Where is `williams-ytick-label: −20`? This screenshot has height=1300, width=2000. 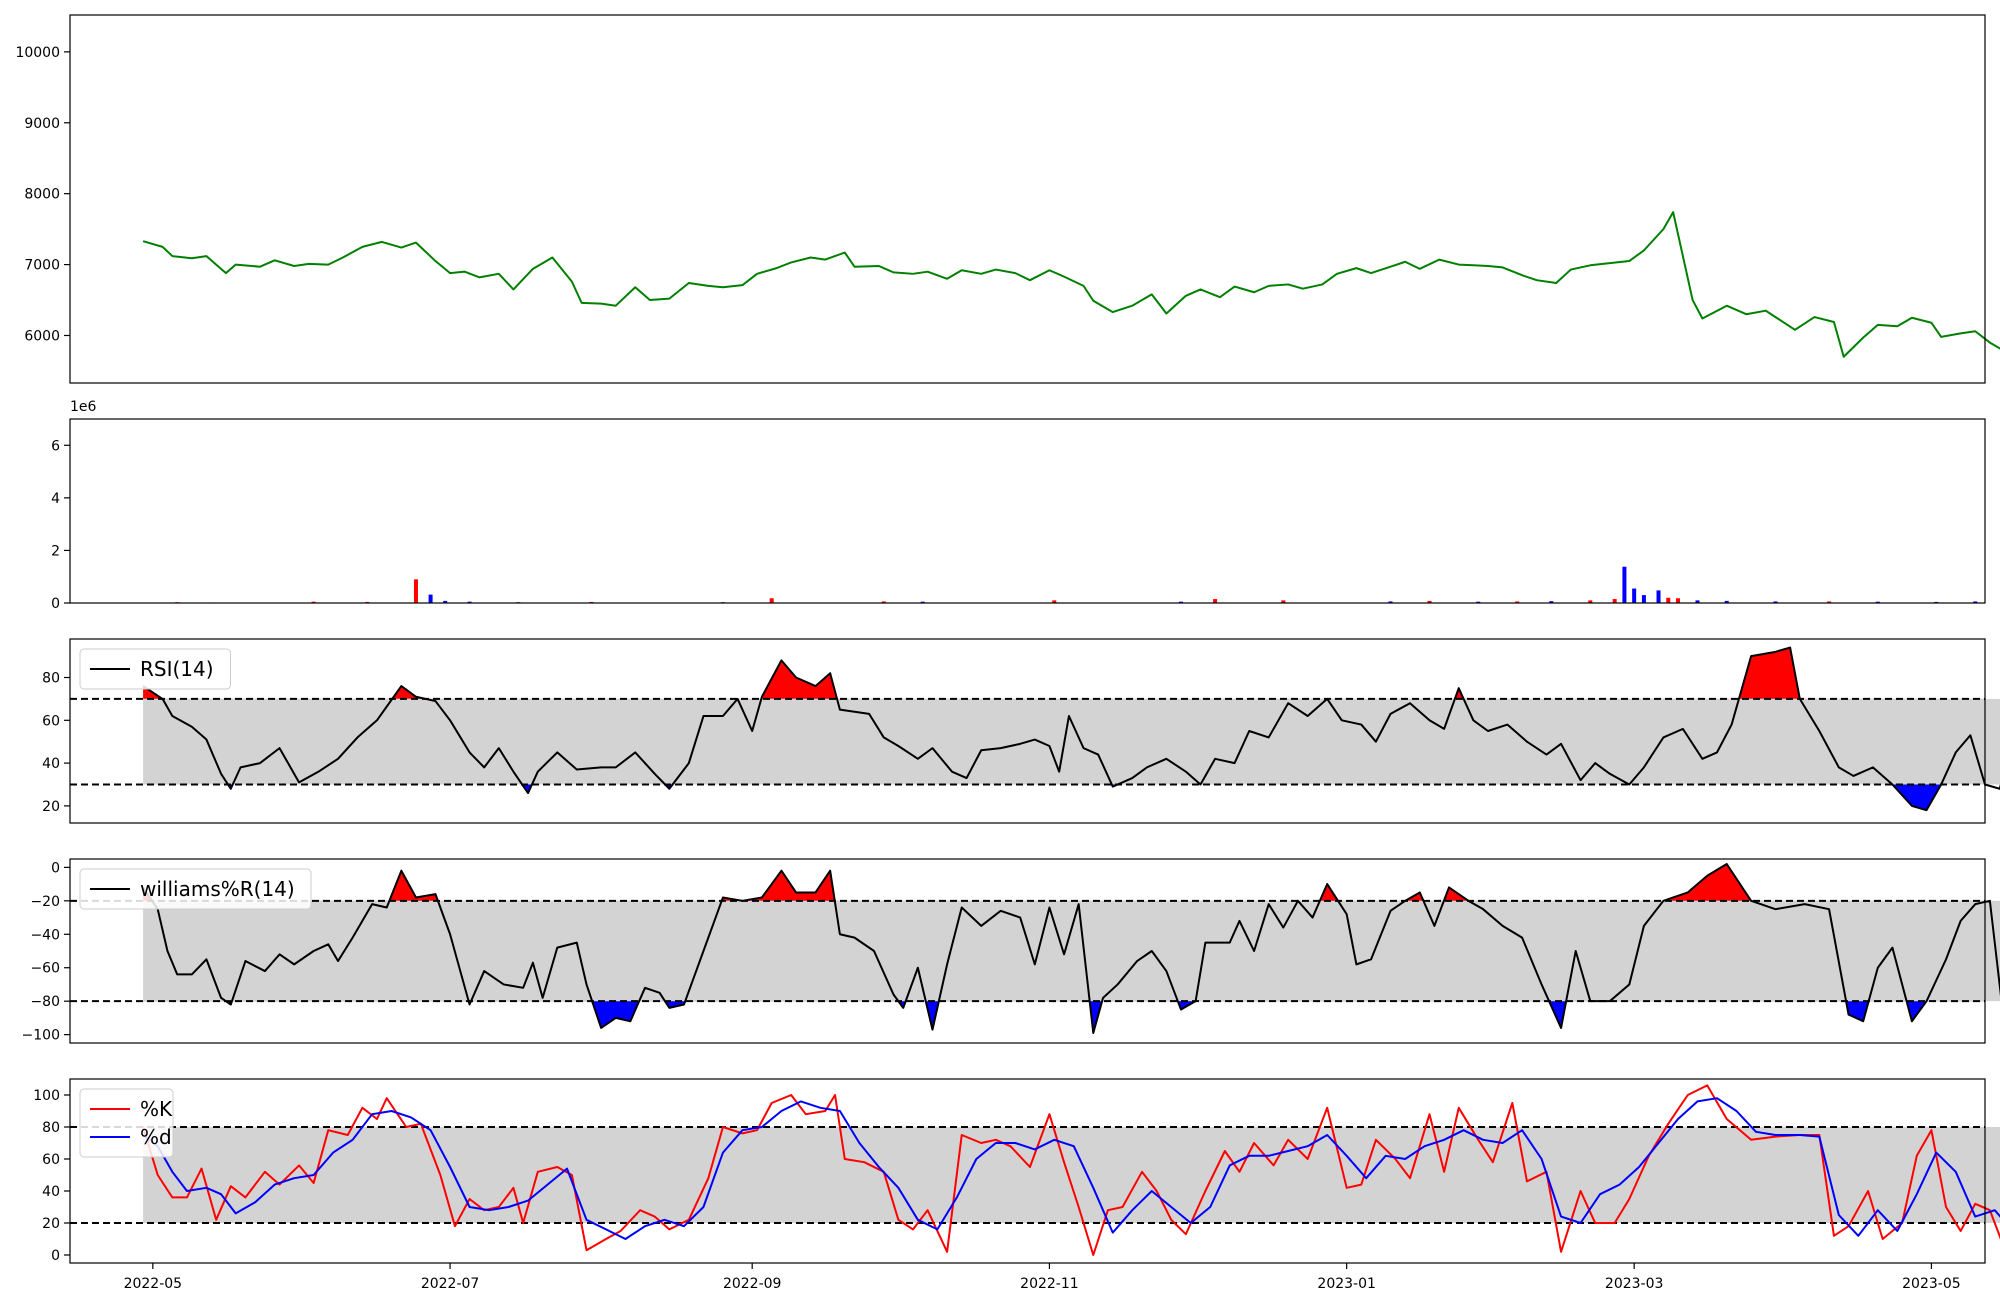
williams-ytick-label: −20 is located at coordinates (45, 902).